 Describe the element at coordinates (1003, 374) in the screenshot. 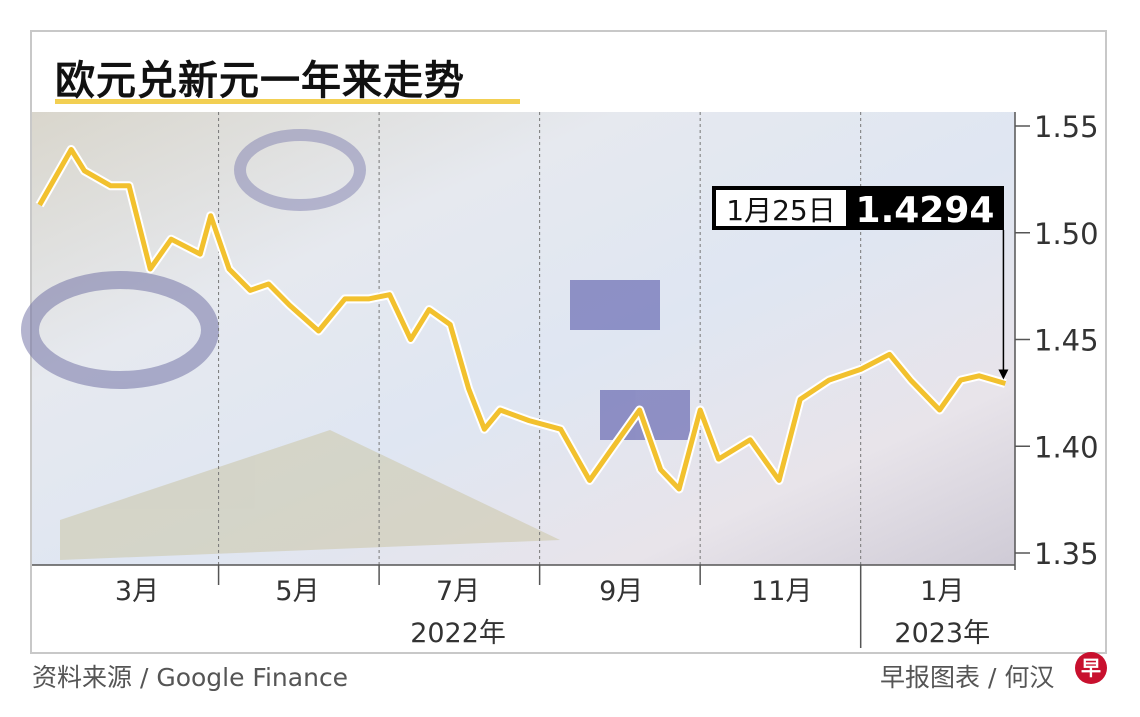

I see `arrow-icon` at that location.